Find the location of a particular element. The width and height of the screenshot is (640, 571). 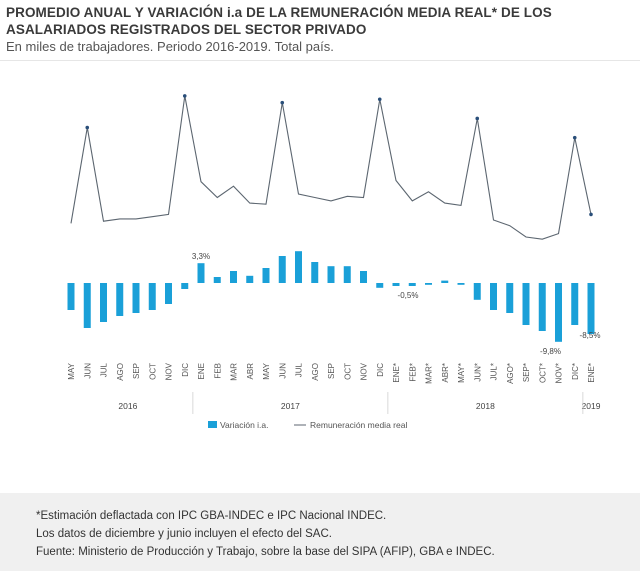

x-tick-label-32: ENE* is located at coordinates (591, 373).